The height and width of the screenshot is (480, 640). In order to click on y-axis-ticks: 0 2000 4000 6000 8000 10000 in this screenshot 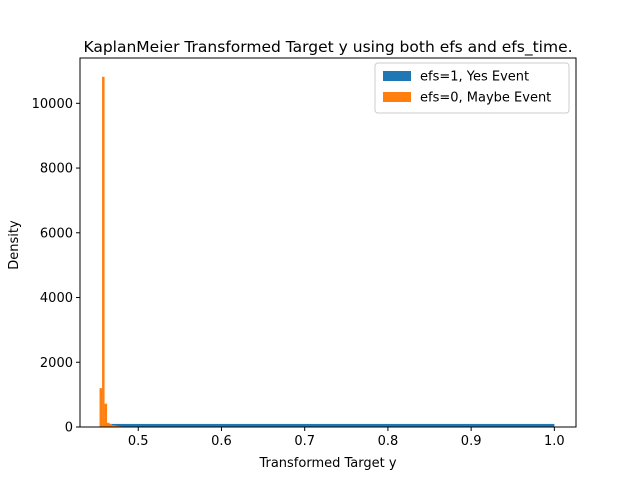, I will do `click(56, 266)`.